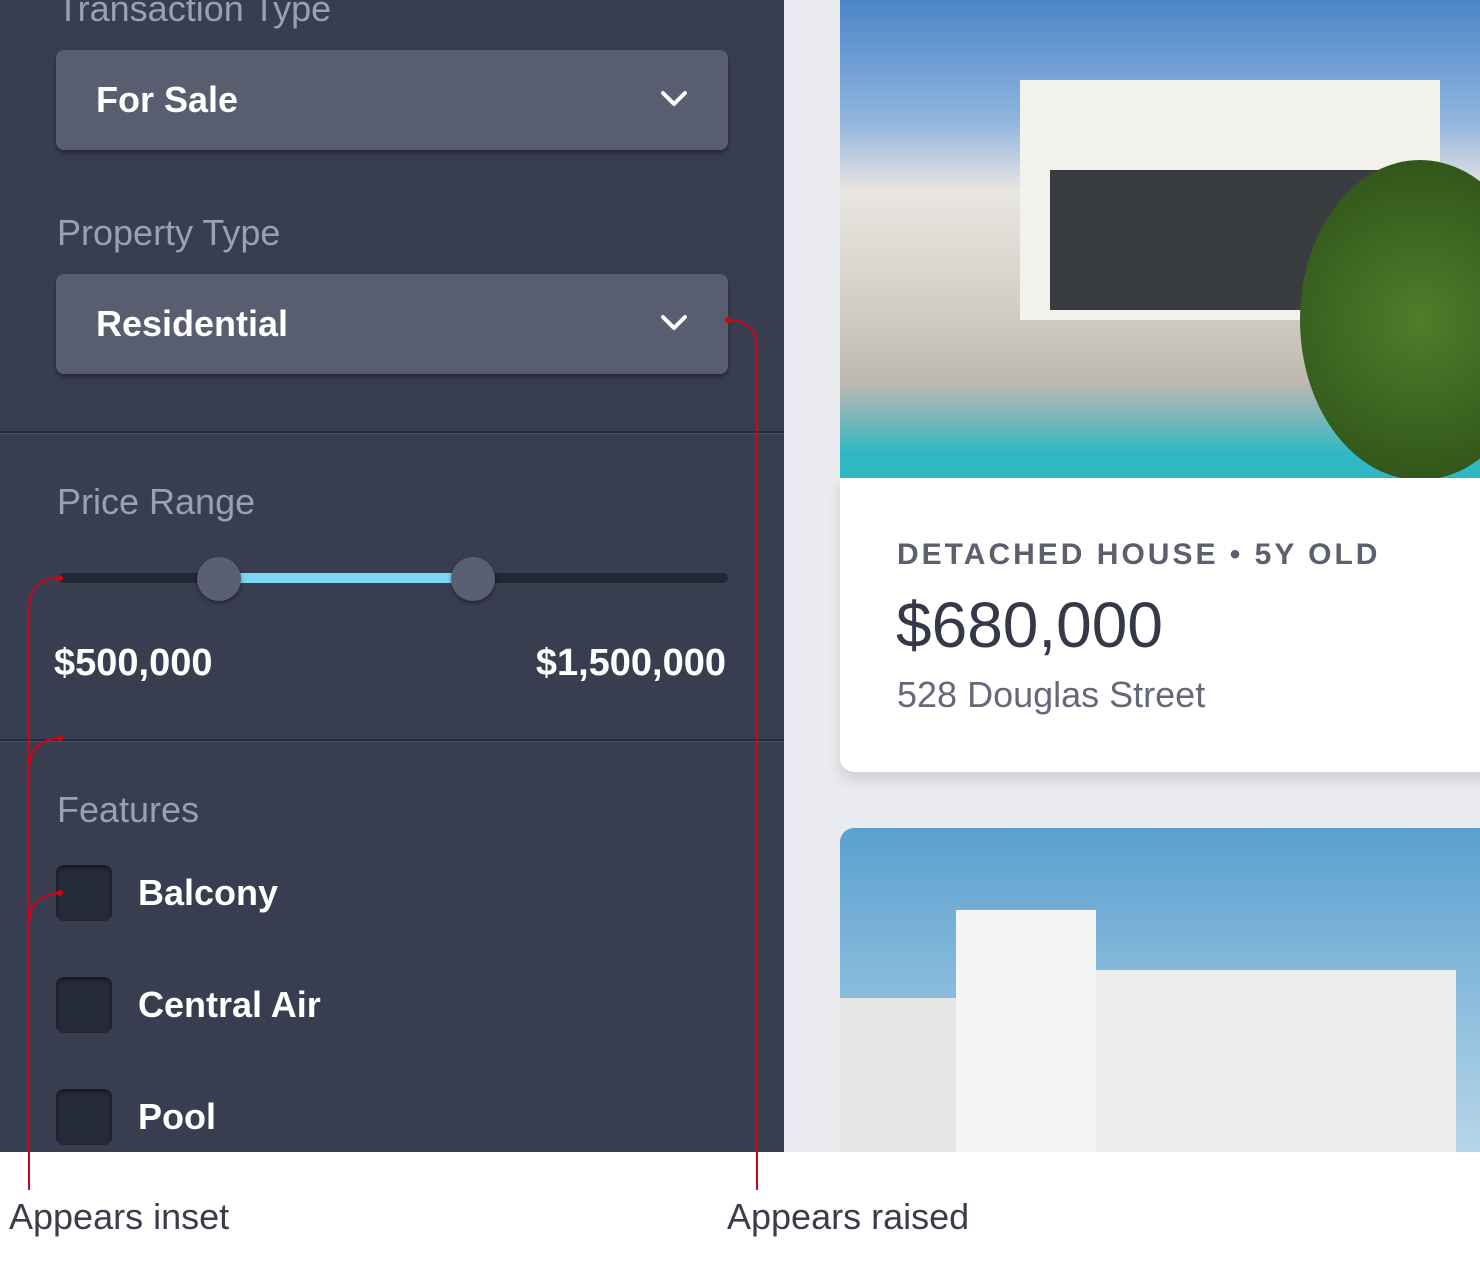 The height and width of the screenshot is (1284, 1480). What do you see at coordinates (346, 578) in the screenshot?
I see `price-slider-fill` at bounding box center [346, 578].